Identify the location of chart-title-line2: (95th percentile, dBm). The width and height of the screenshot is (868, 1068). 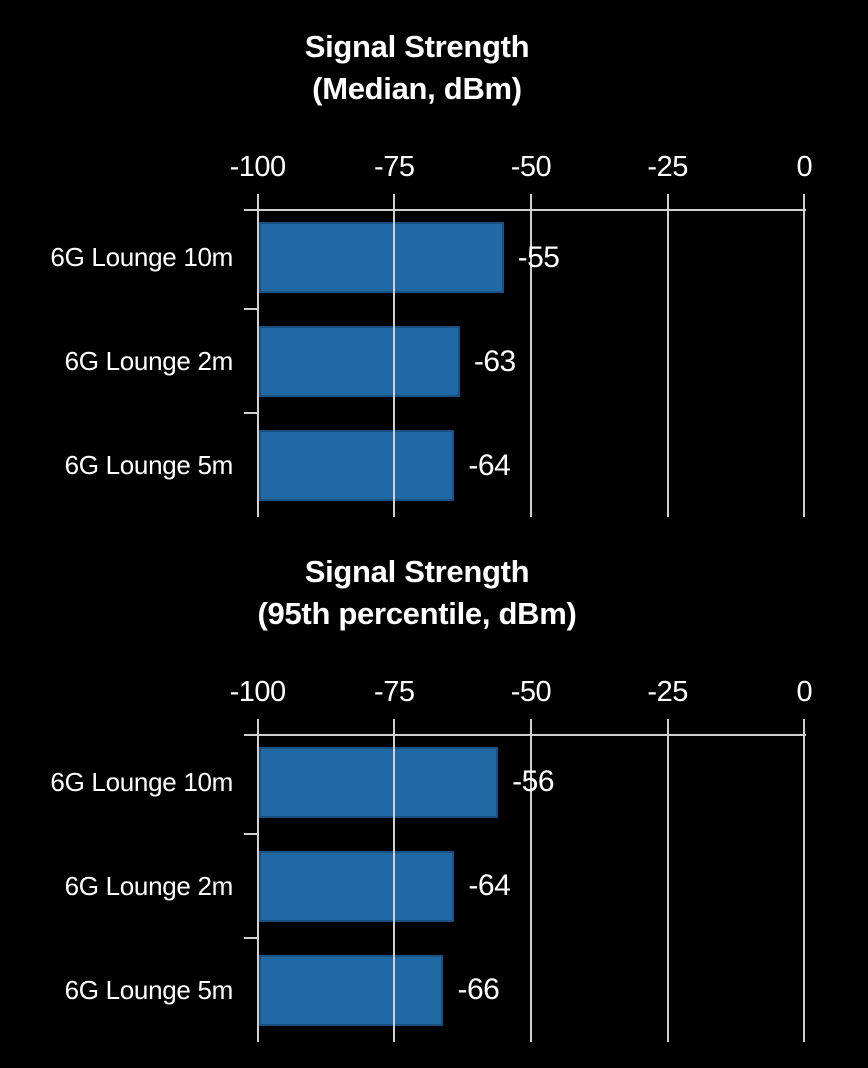
(417, 613).